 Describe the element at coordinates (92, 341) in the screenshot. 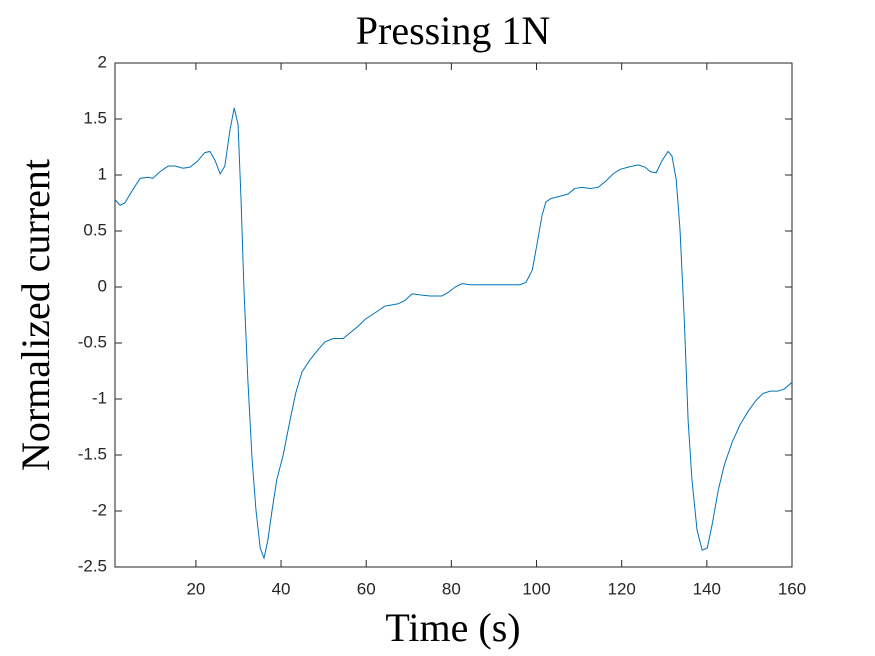

I see `y-tick-label: -0.5` at that location.